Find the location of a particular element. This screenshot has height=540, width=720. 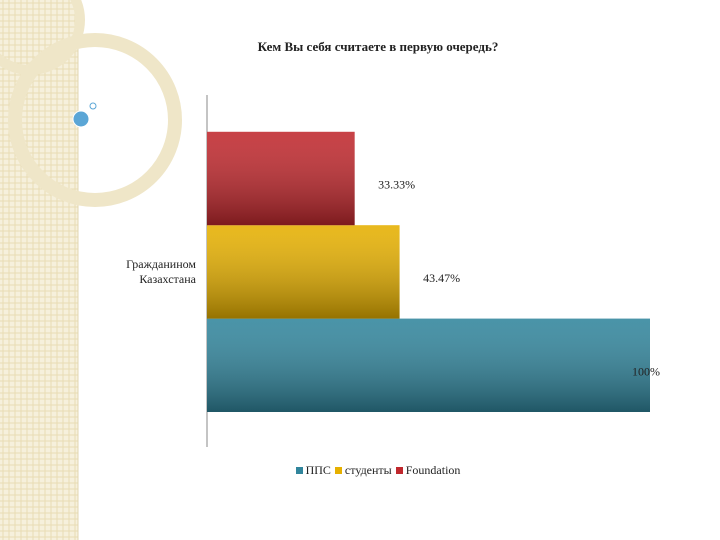

legend-item: студенты is located at coordinates (363, 470).